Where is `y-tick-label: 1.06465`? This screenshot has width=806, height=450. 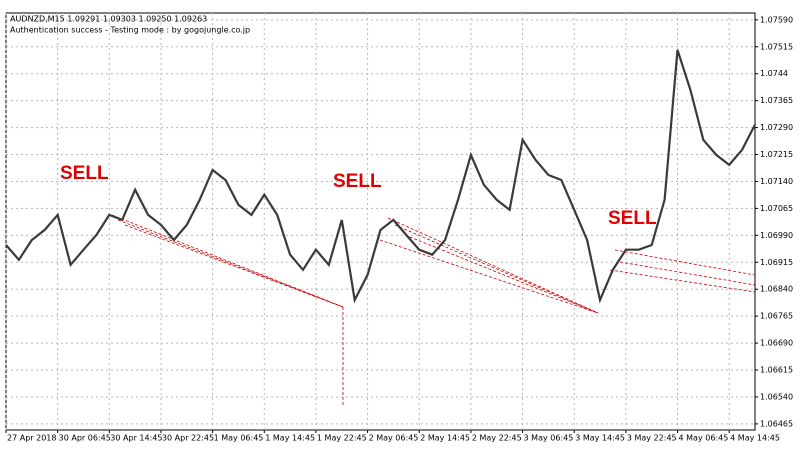 y-tick-label: 1.06465 is located at coordinates (776, 423).